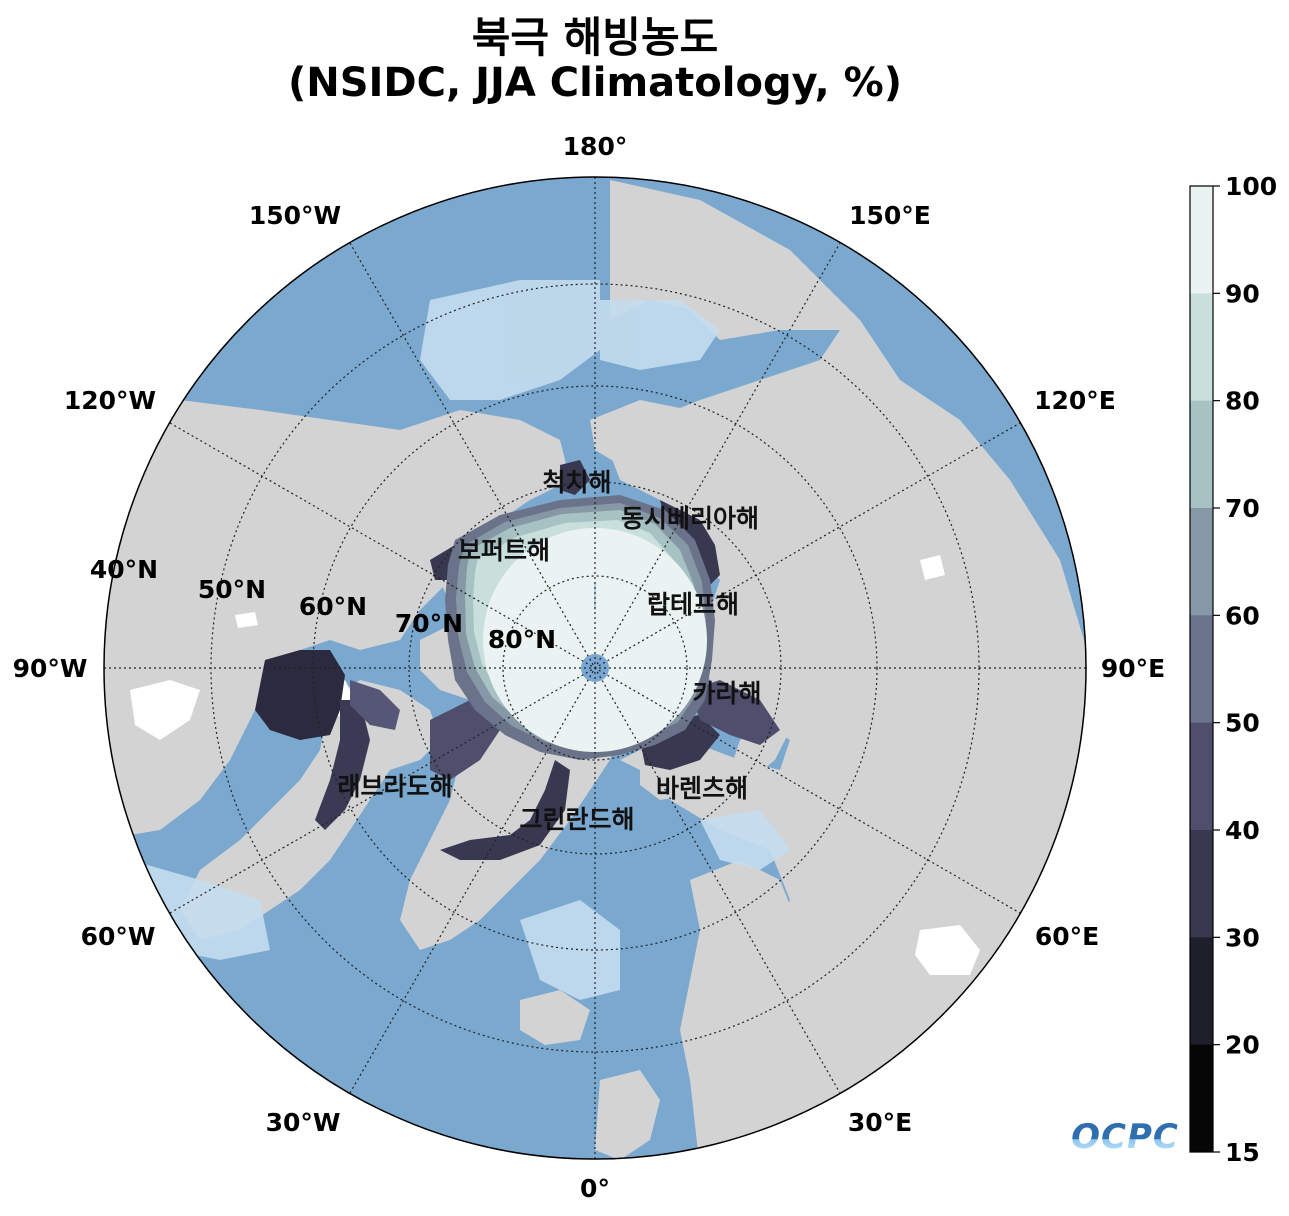 Image resolution: width=1289 pixels, height=1216 pixels. What do you see at coordinates (1242, 293) in the screenshot?
I see `colorbar-tick-label: 90` at bounding box center [1242, 293].